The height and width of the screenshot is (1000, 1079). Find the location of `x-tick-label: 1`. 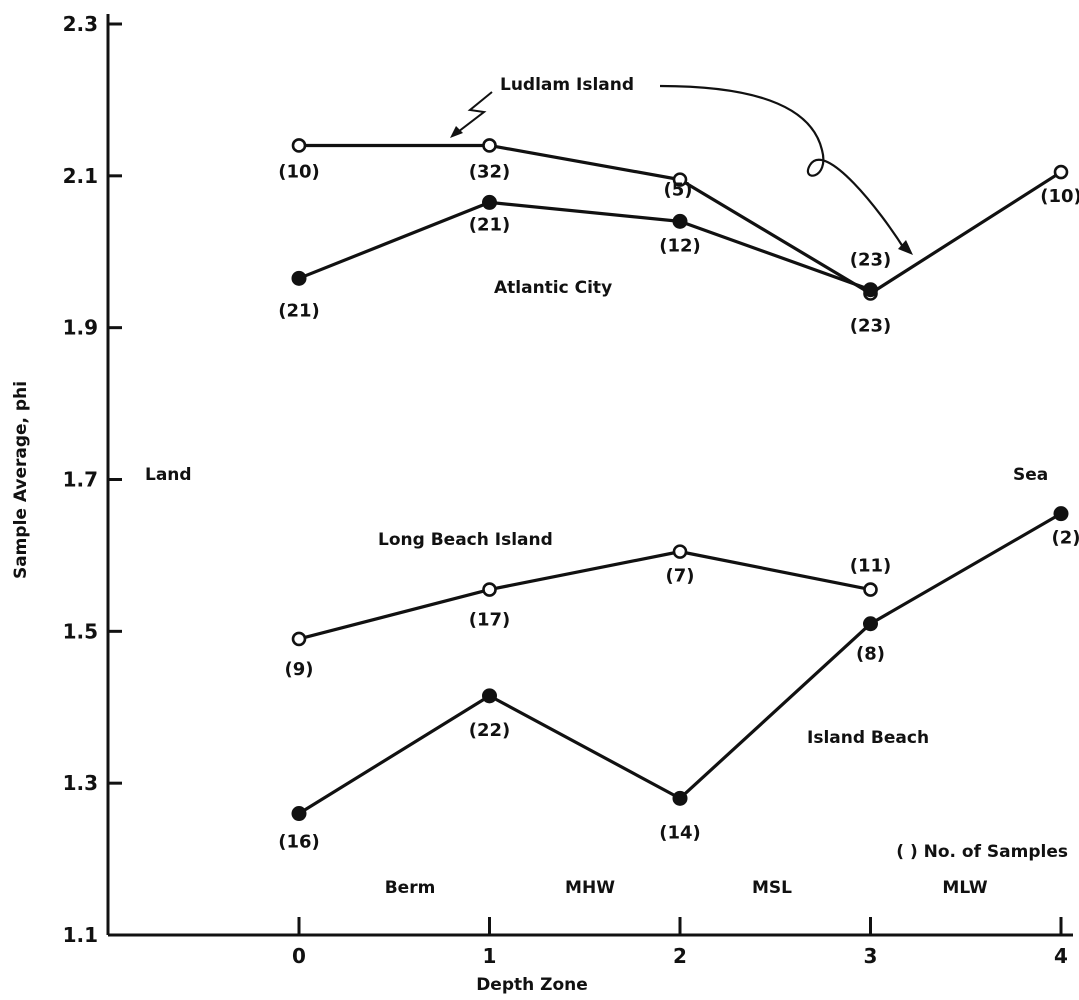

x-tick-label: 1 is located at coordinates (490, 956).